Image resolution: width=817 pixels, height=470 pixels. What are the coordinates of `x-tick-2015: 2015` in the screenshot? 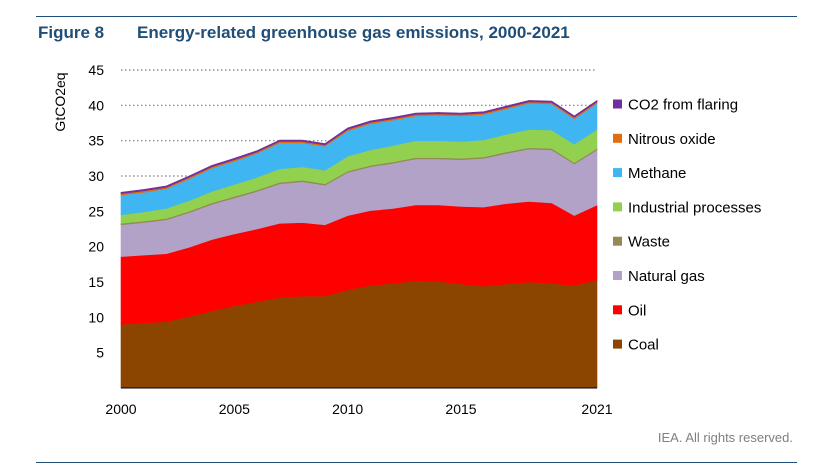 It's located at (460, 409).